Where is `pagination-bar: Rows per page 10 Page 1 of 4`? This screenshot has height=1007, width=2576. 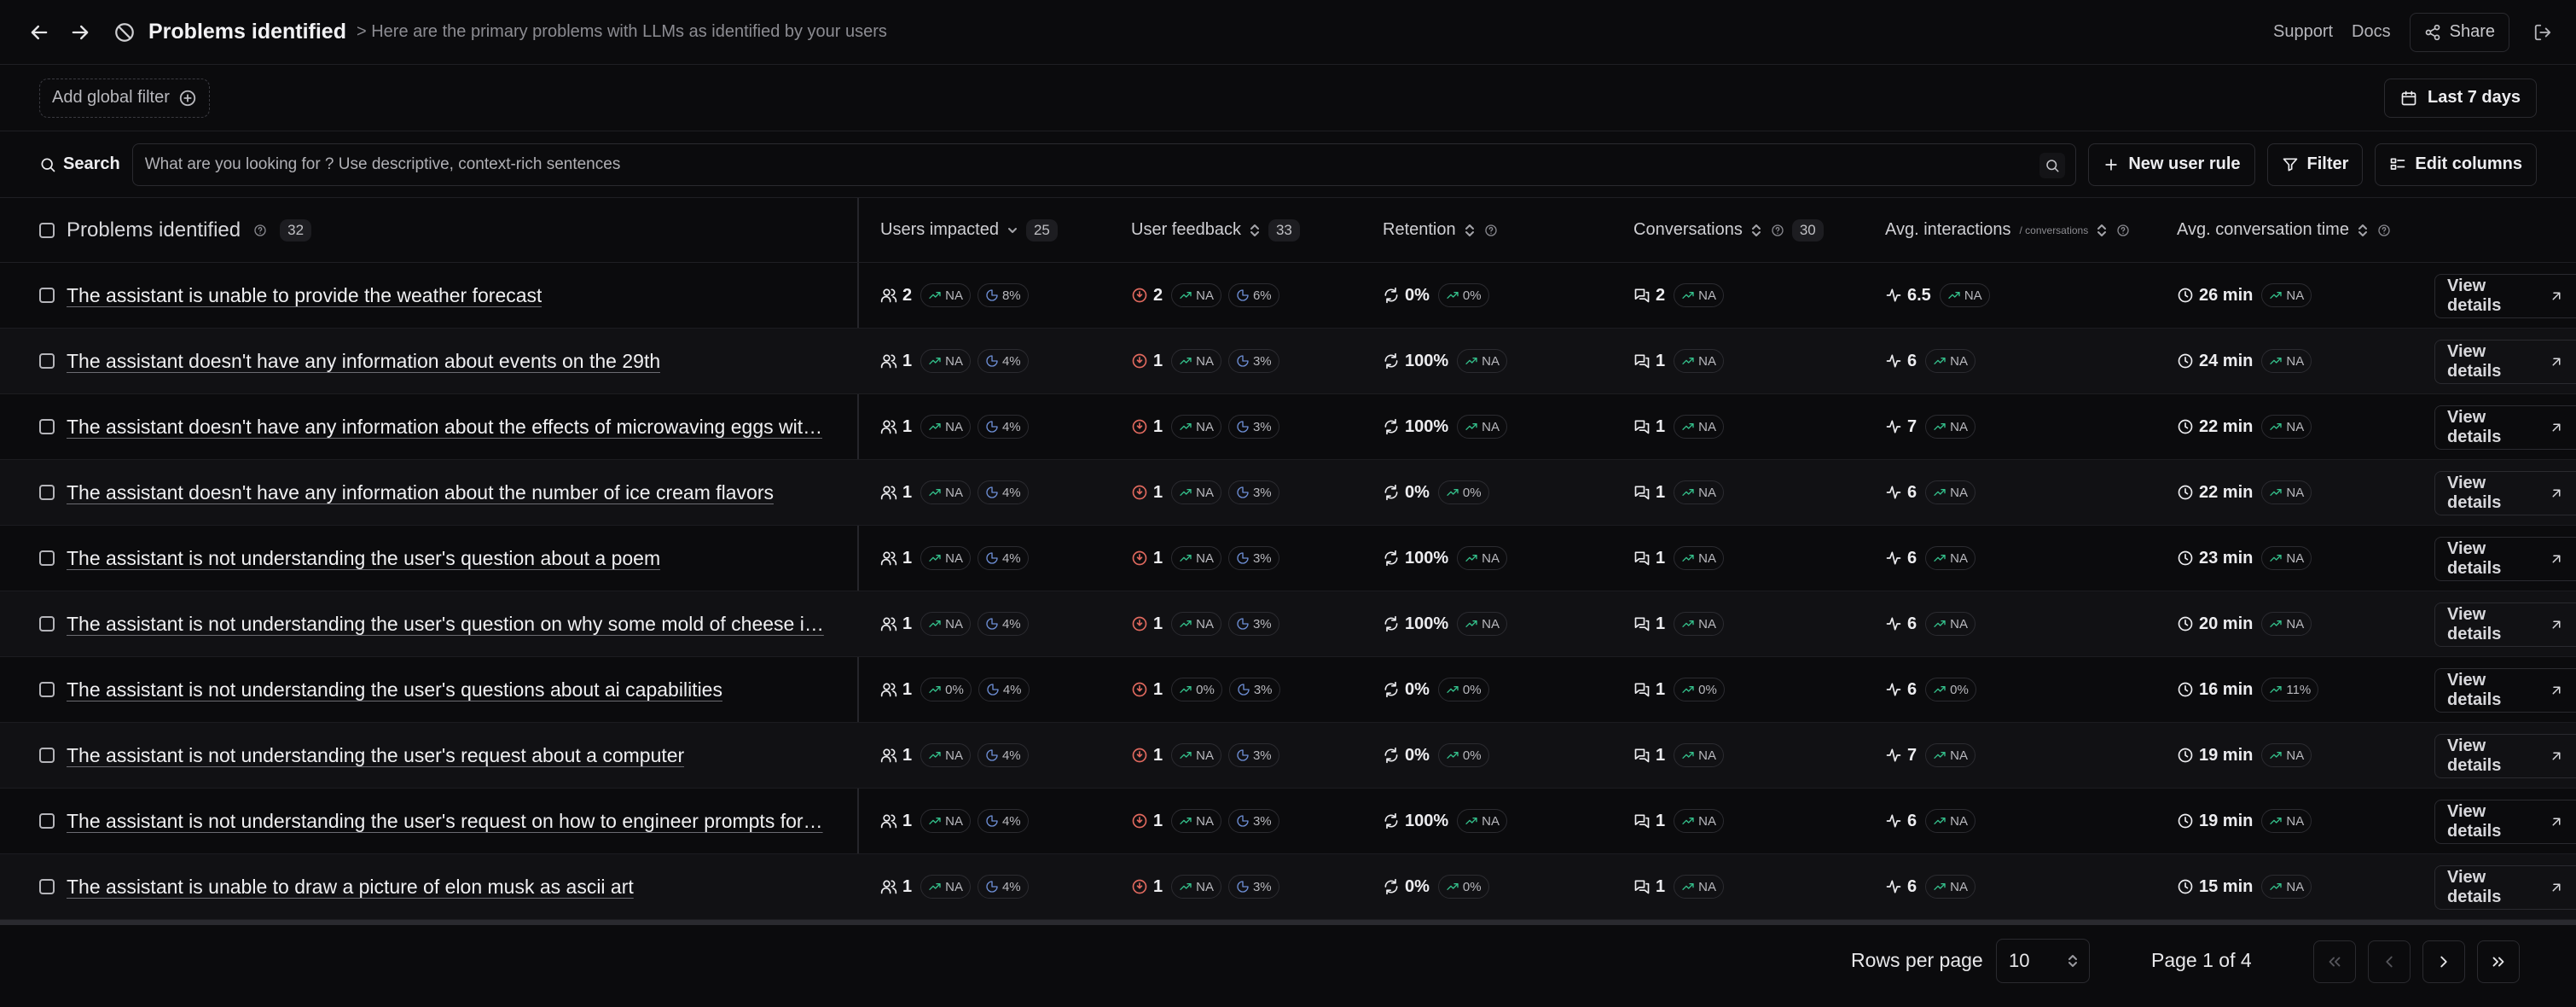
pagination-bar: Rows per page 10 Page 1 of 4 is located at coordinates (1288, 966).